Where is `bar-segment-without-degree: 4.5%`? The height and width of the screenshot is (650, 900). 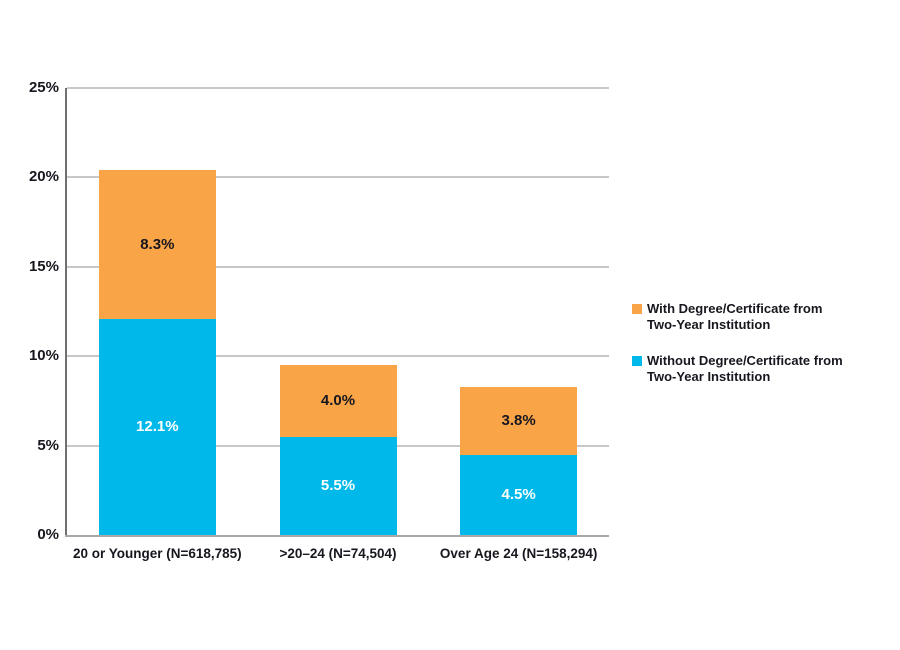
bar-segment-without-degree: 4.5% is located at coordinates (519, 494).